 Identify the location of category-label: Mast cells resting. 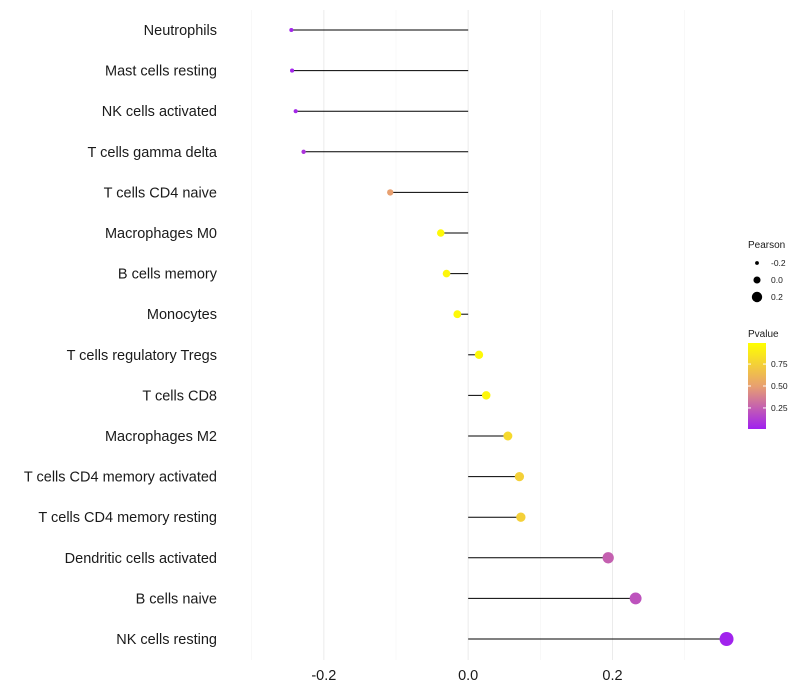
(161, 72).